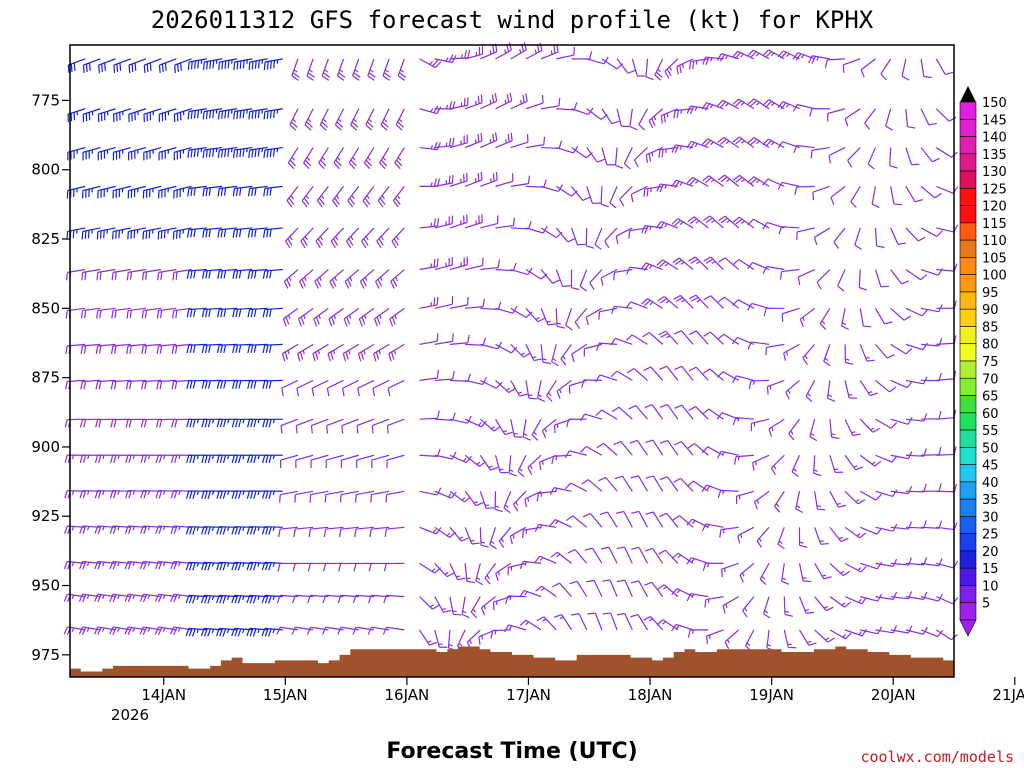  What do you see at coordinates (45, 308) in the screenshot?
I see `y-tick-label: 850` at bounding box center [45, 308].